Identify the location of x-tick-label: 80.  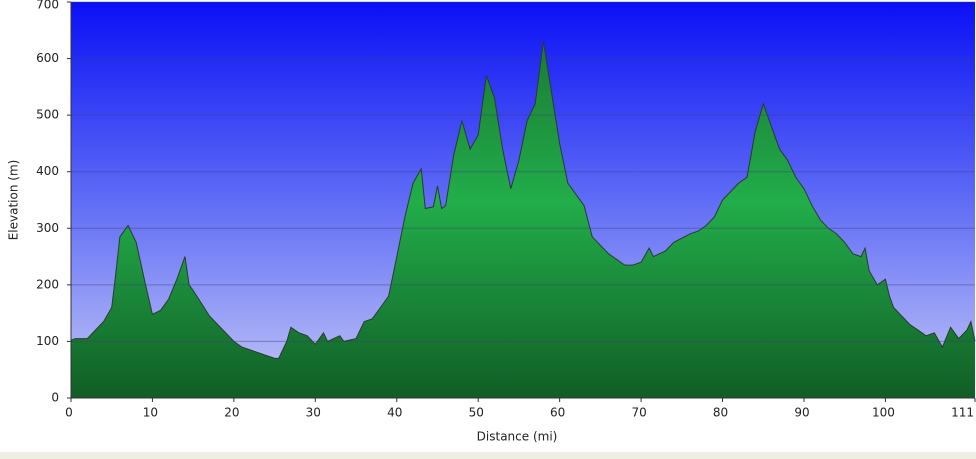
(720, 413).